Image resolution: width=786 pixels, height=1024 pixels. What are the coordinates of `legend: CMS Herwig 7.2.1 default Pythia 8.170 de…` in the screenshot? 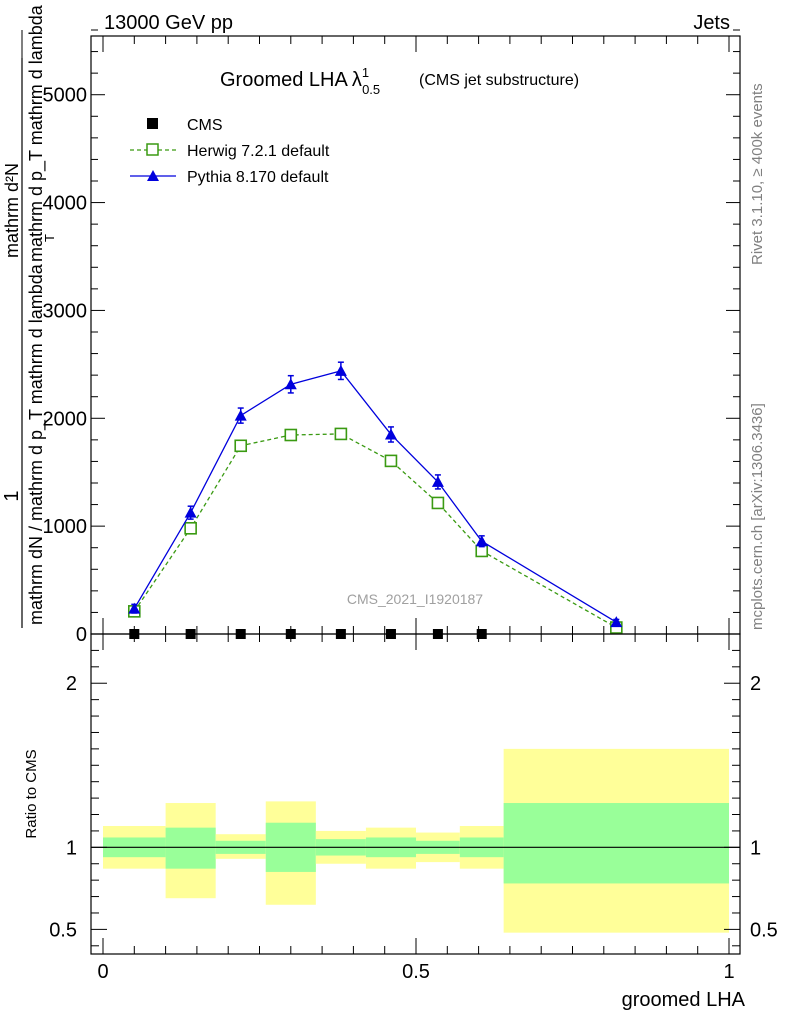 It's located at (230, 151).